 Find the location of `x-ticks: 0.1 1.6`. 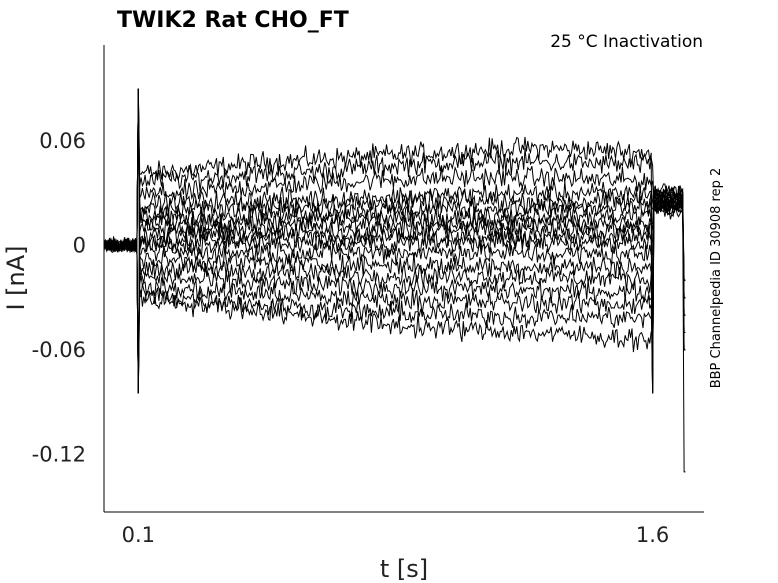

x-ticks: 0.1 1.6 is located at coordinates (396, 535).